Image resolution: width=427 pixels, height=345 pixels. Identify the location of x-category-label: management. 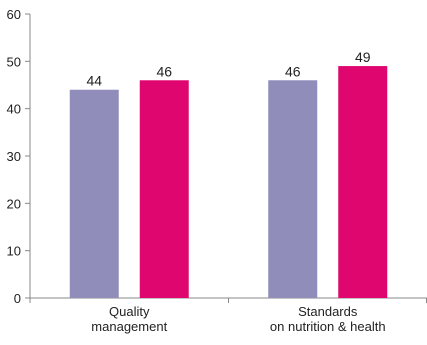
(129, 326).